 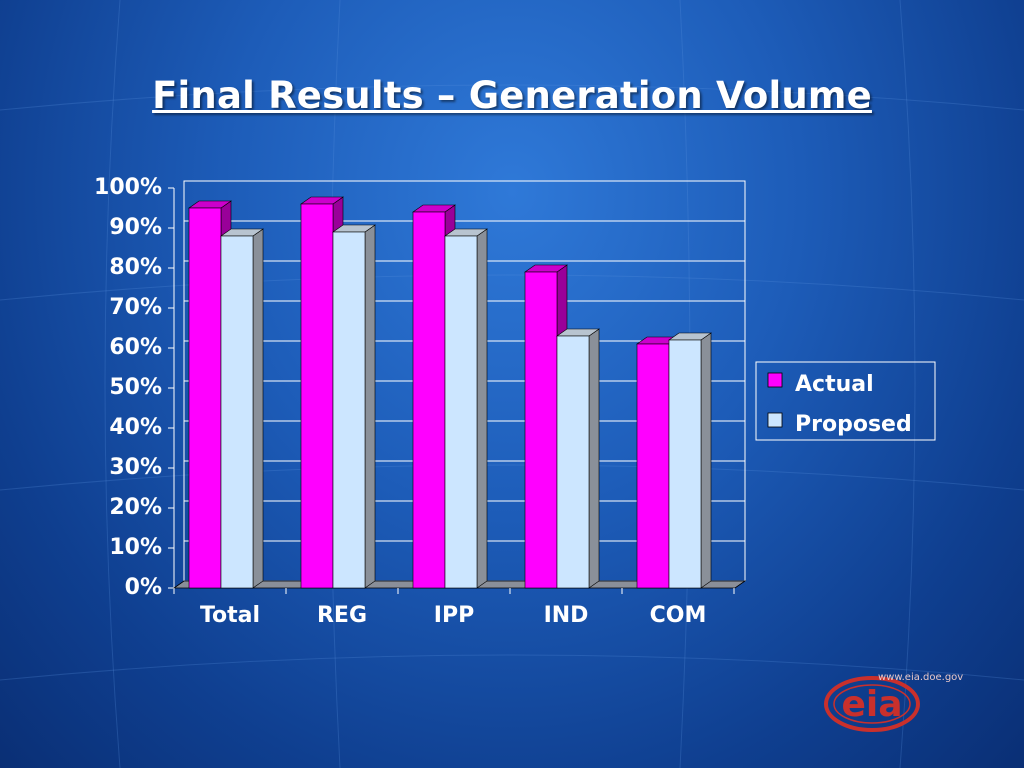 I want to click on legend-label-proposed: Proposed, so click(x=853, y=424).